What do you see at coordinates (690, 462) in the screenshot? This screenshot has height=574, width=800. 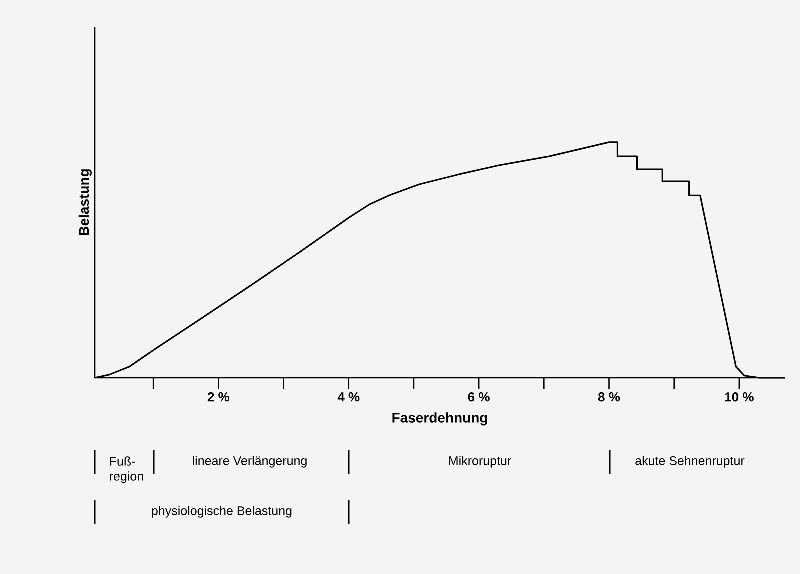 I see `text: akute Sehnenruptur` at bounding box center [690, 462].